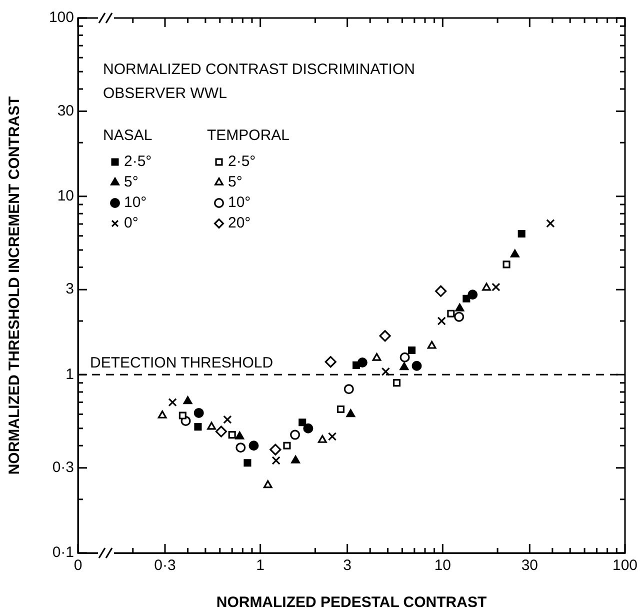  What do you see at coordinates (15, 285) in the screenshot?
I see `y-axis-title: NORMALIZED THRESHOLD INCREMENT CONTRAST` at bounding box center [15, 285].